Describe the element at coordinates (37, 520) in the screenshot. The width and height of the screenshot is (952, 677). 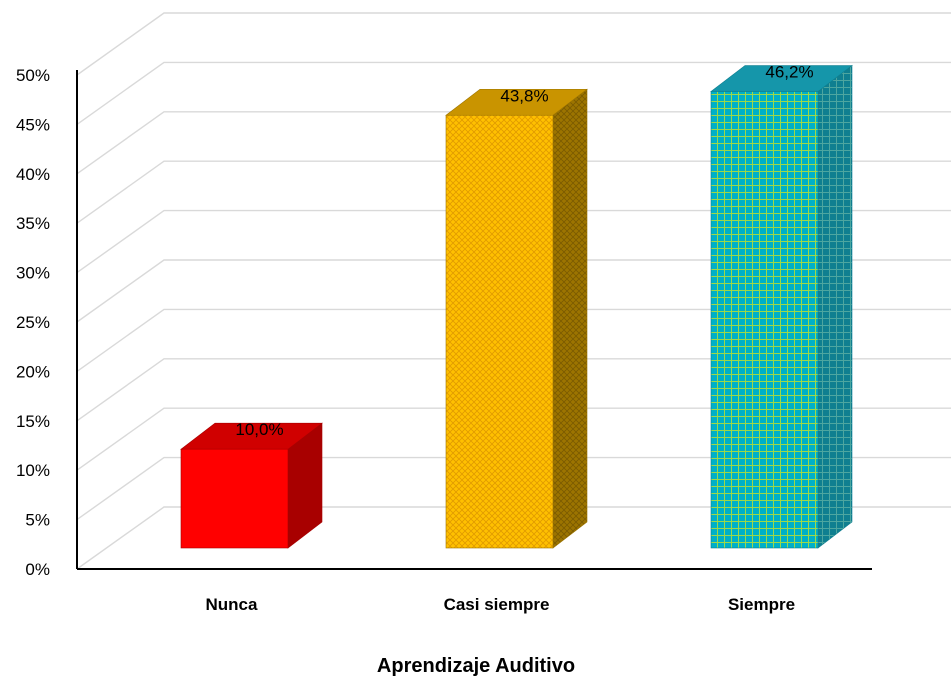
I see `y-tick-label: 5%` at that location.